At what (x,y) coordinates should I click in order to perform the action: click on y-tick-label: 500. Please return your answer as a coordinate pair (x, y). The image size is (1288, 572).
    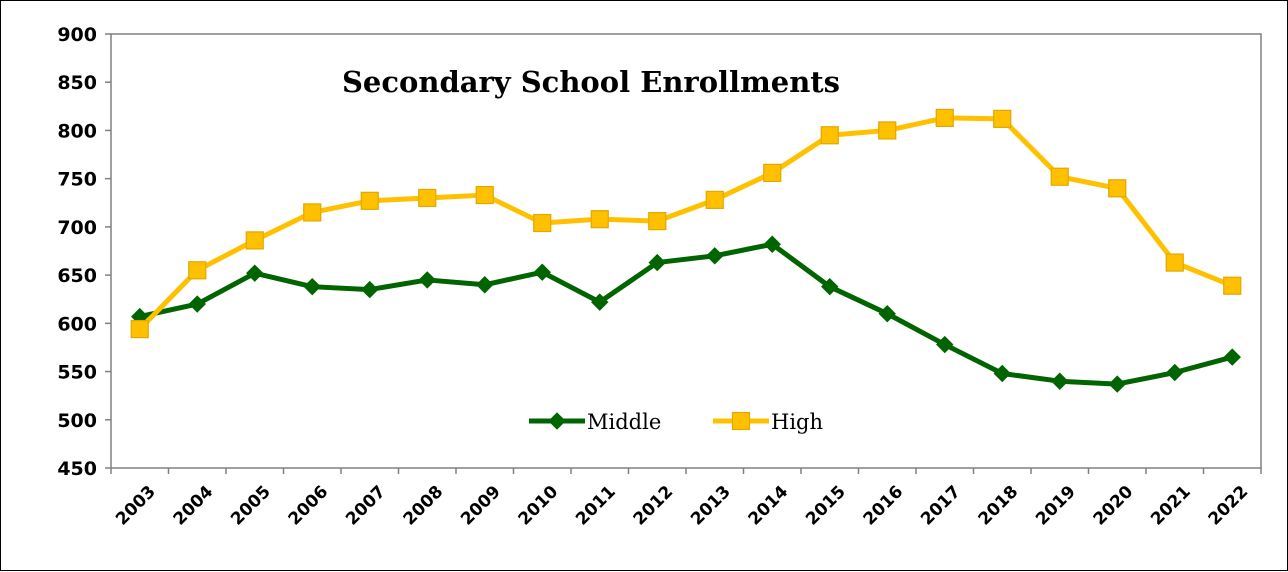
    Looking at the image, I should click on (77, 421).